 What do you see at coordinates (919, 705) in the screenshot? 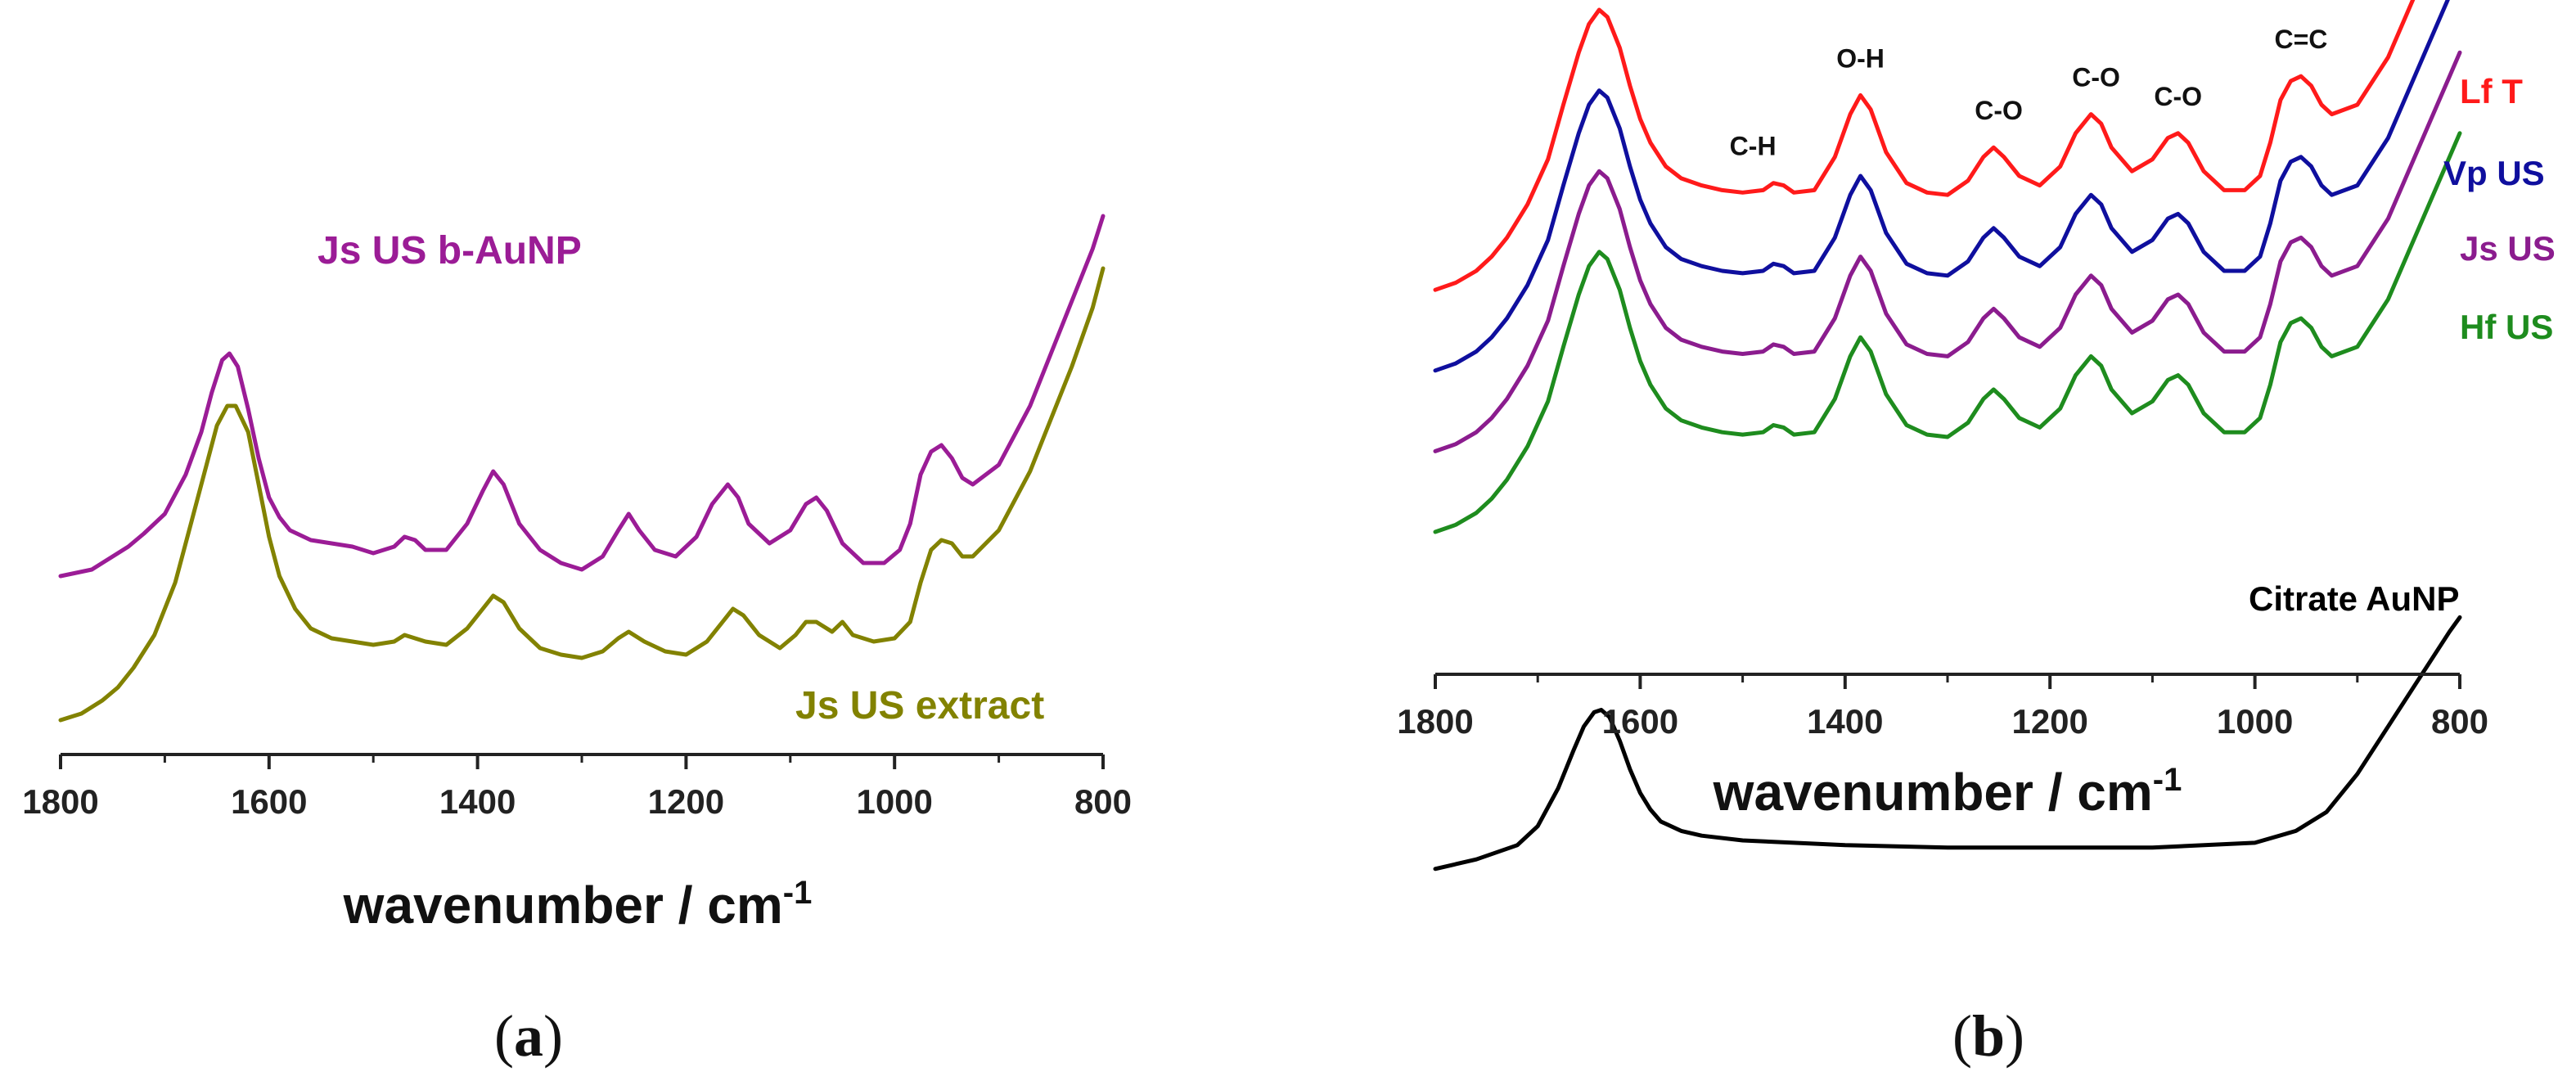
I see `legend-a-extract: Js US extract` at bounding box center [919, 705].